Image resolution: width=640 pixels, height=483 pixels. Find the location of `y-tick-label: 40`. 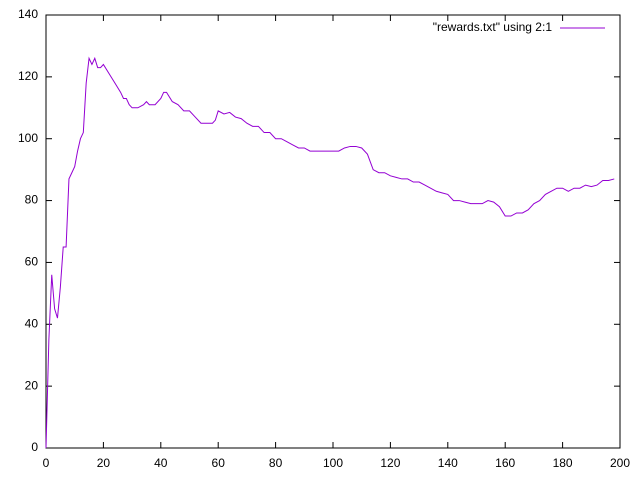

y-tick-label: 40 is located at coordinates (32, 323).